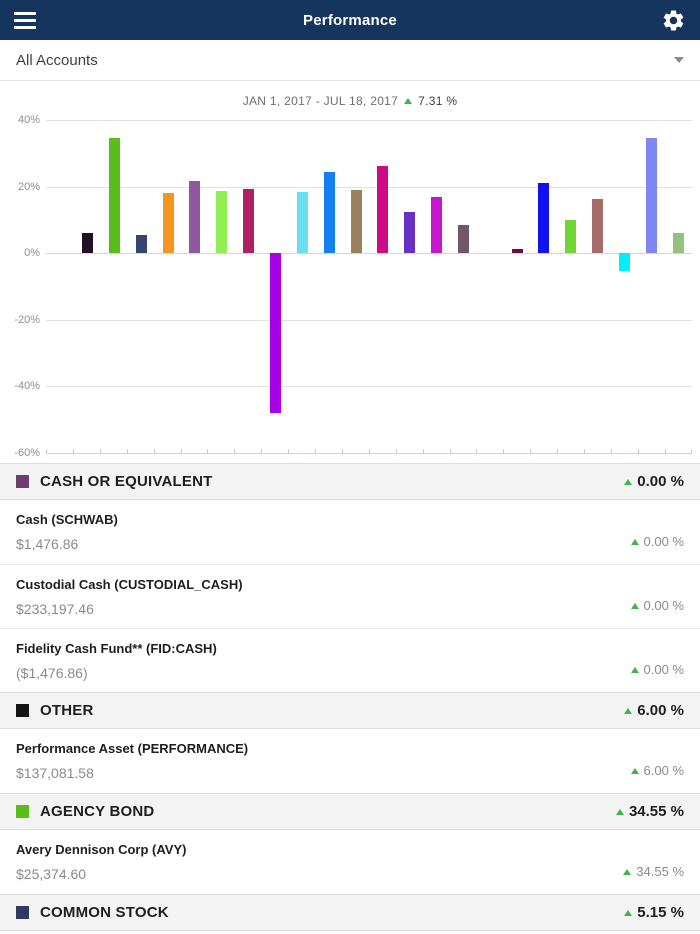  What do you see at coordinates (350, 481) in the screenshot?
I see `section-header: CASH OR EQUIVALENT 0.00 %` at bounding box center [350, 481].